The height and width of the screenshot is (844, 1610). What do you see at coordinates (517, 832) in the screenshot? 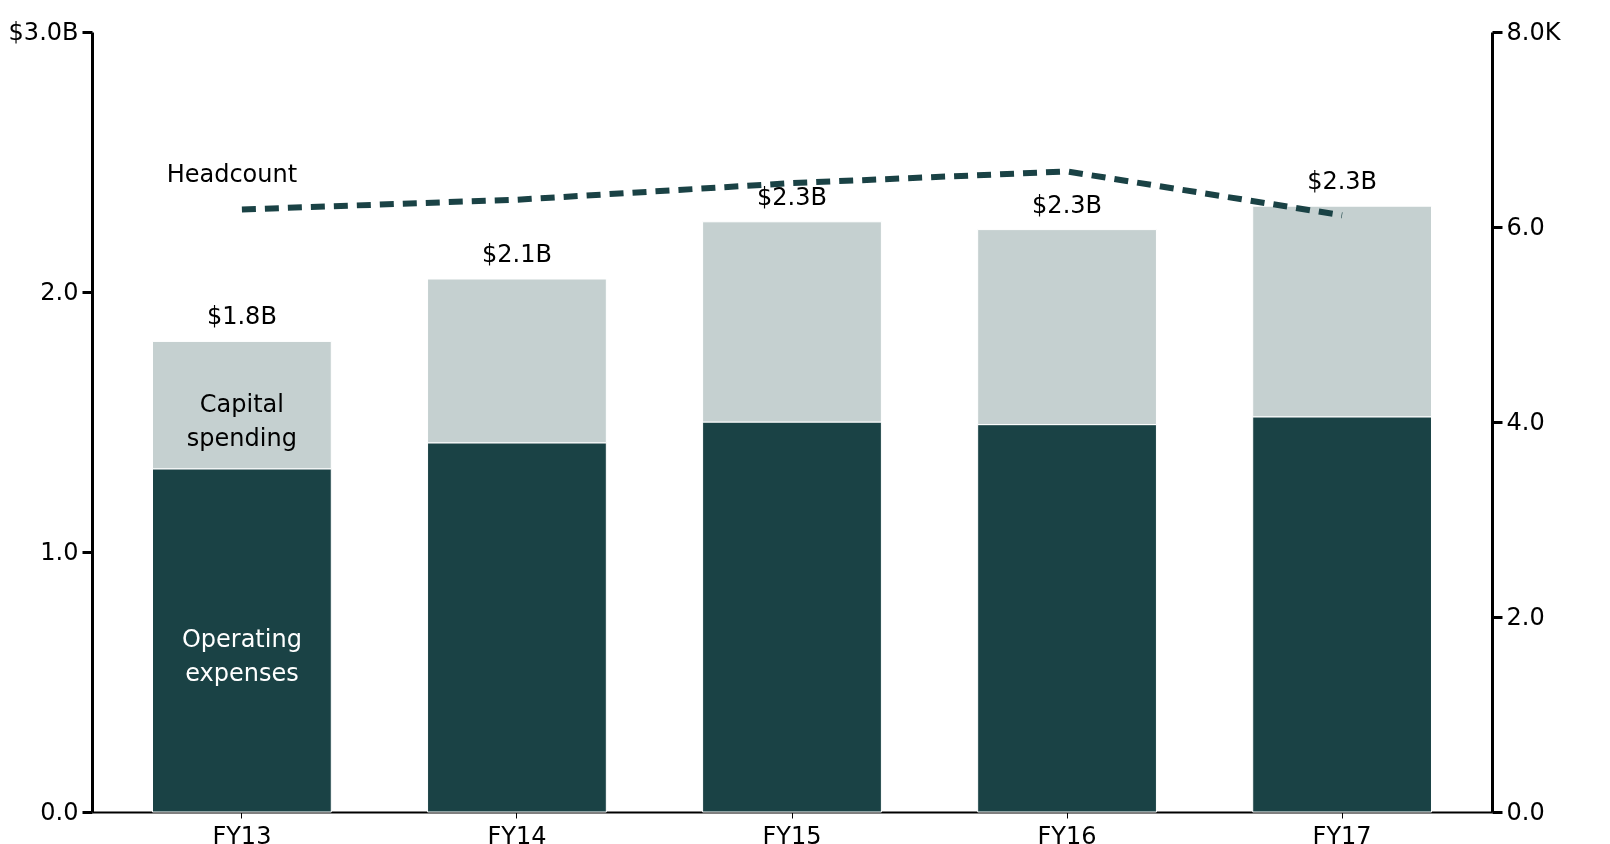
I see `x-tick-label: FY14` at bounding box center [517, 832].